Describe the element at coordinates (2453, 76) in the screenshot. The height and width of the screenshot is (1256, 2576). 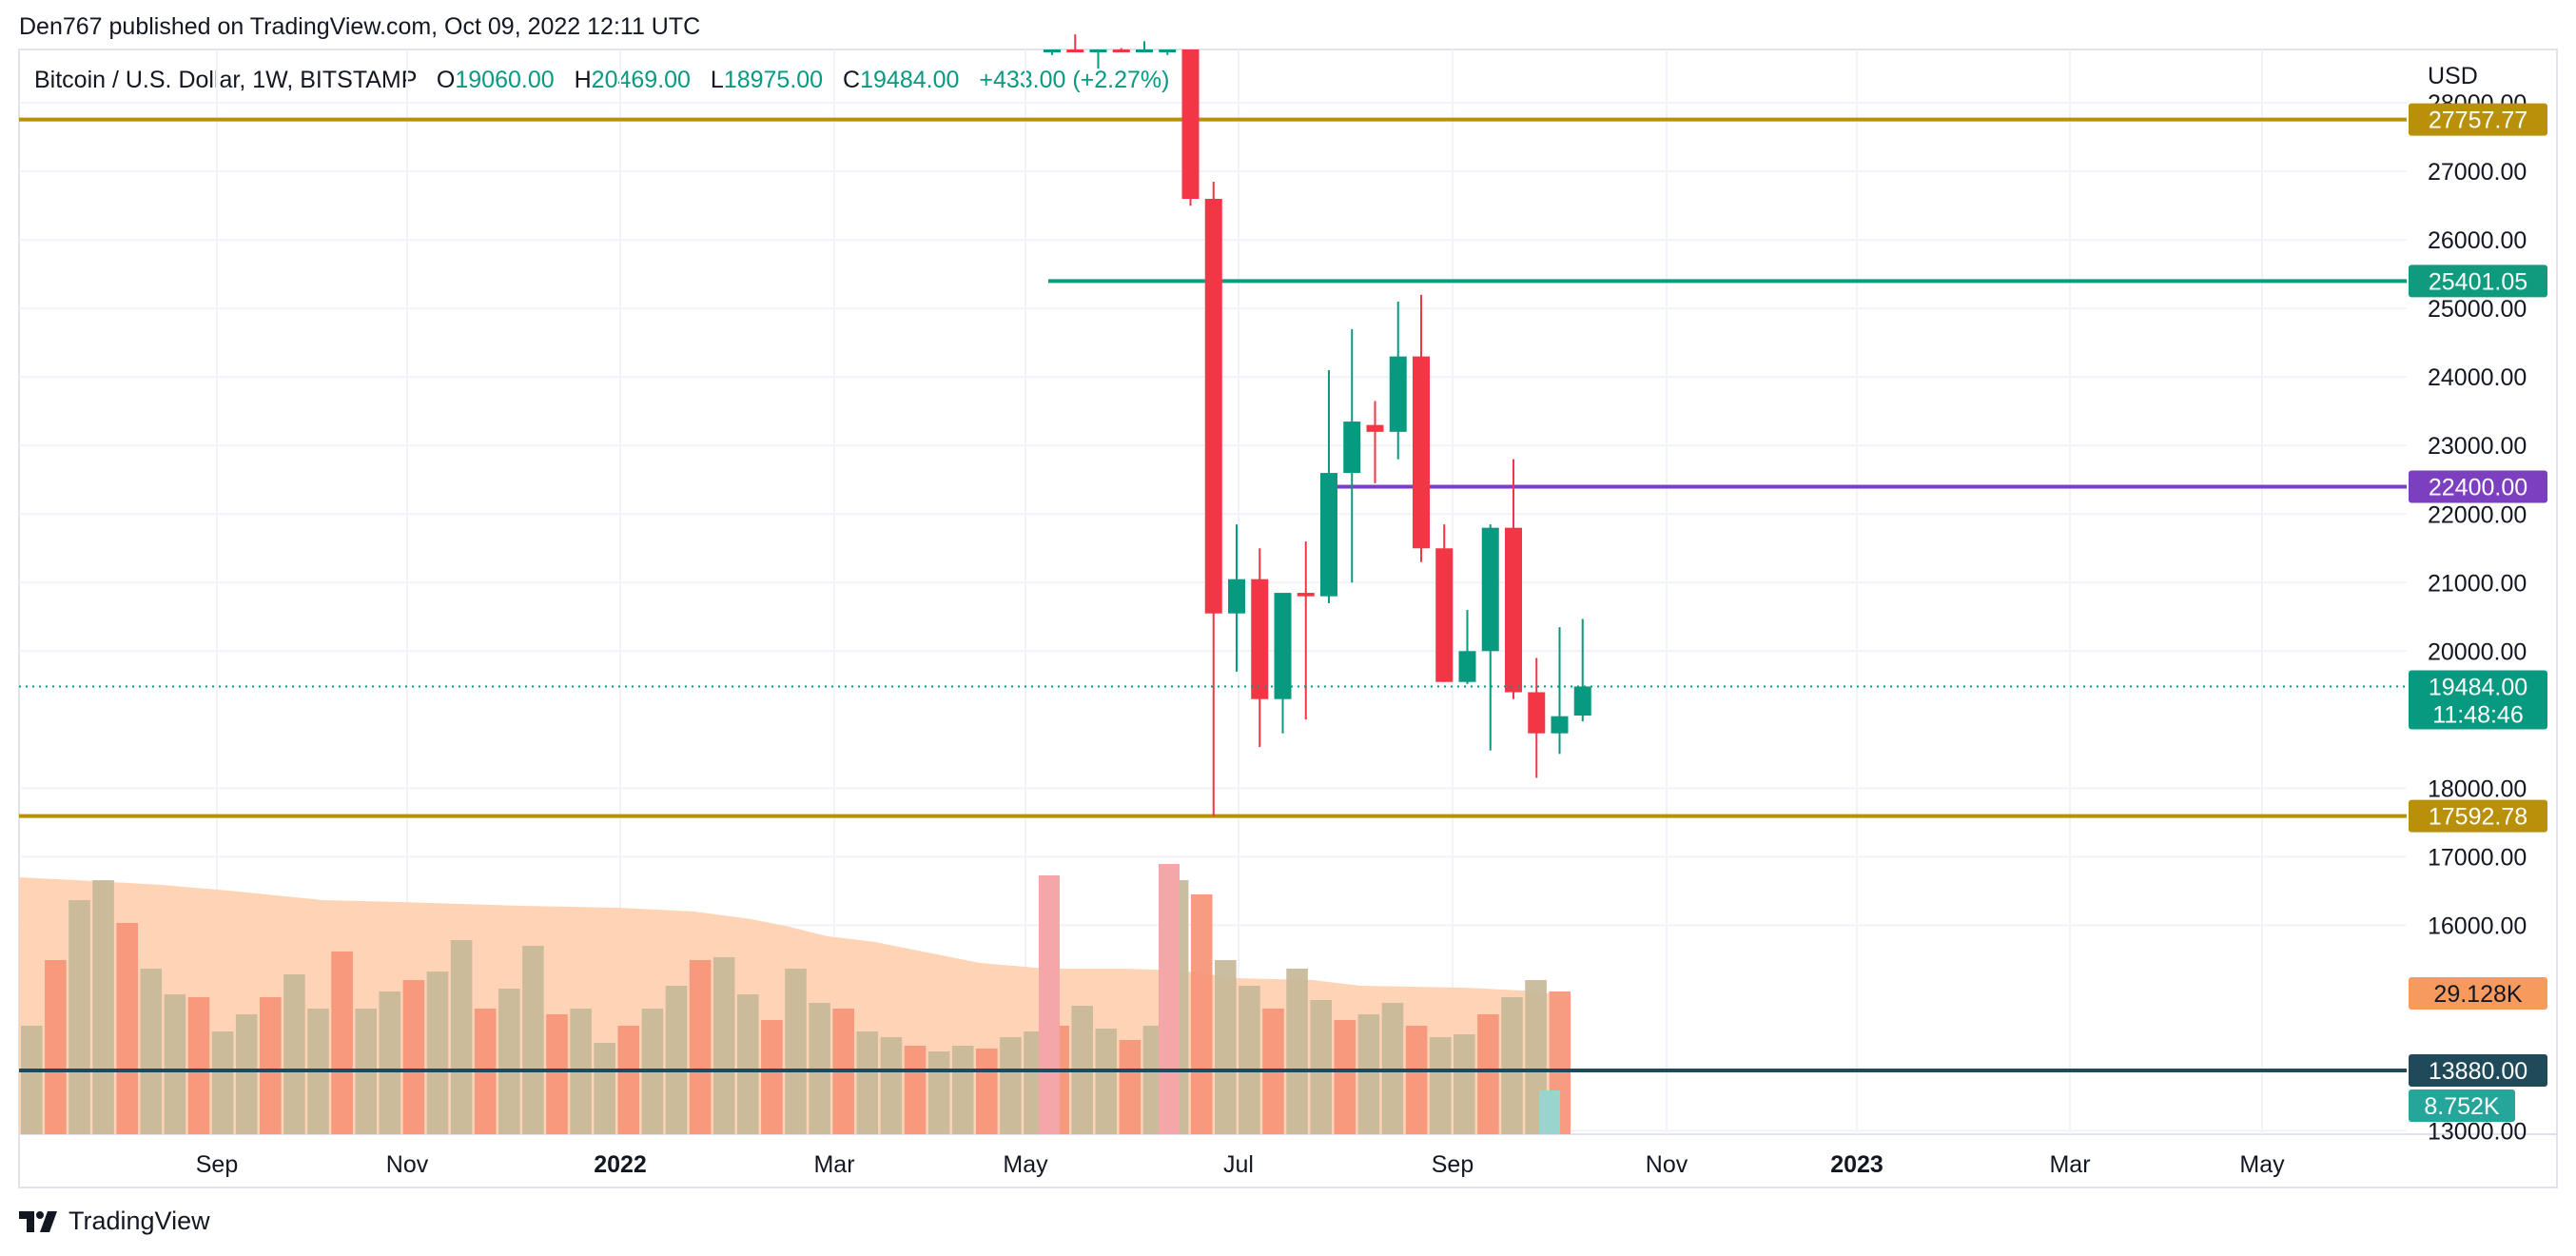
I see `currency-label: USD` at that location.